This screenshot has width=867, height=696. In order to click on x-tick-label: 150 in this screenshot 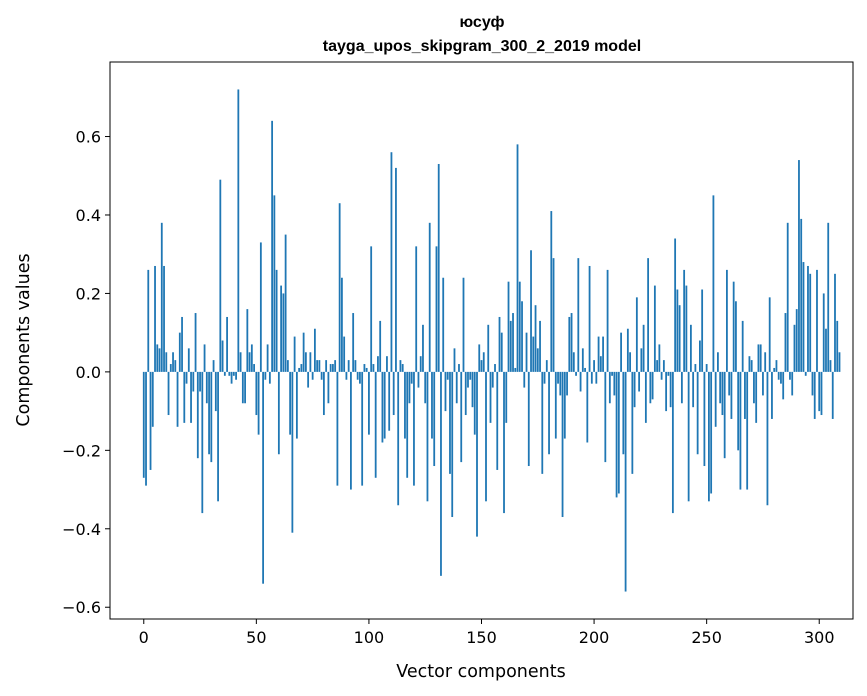, I will do `click(481, 637)`.